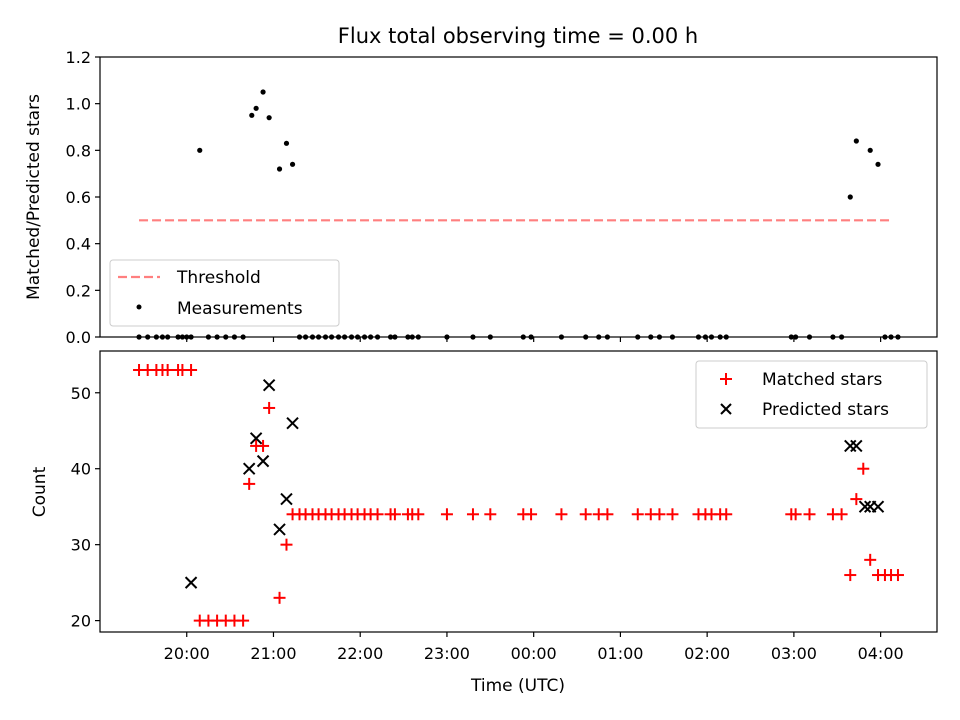 Image resolution: width=960 pixels, height=720 pixels. What do you see at coordinates (273, 653) in the screenshot?
I see `x-tick-label: 21:00` at bounding box center [273, 653].